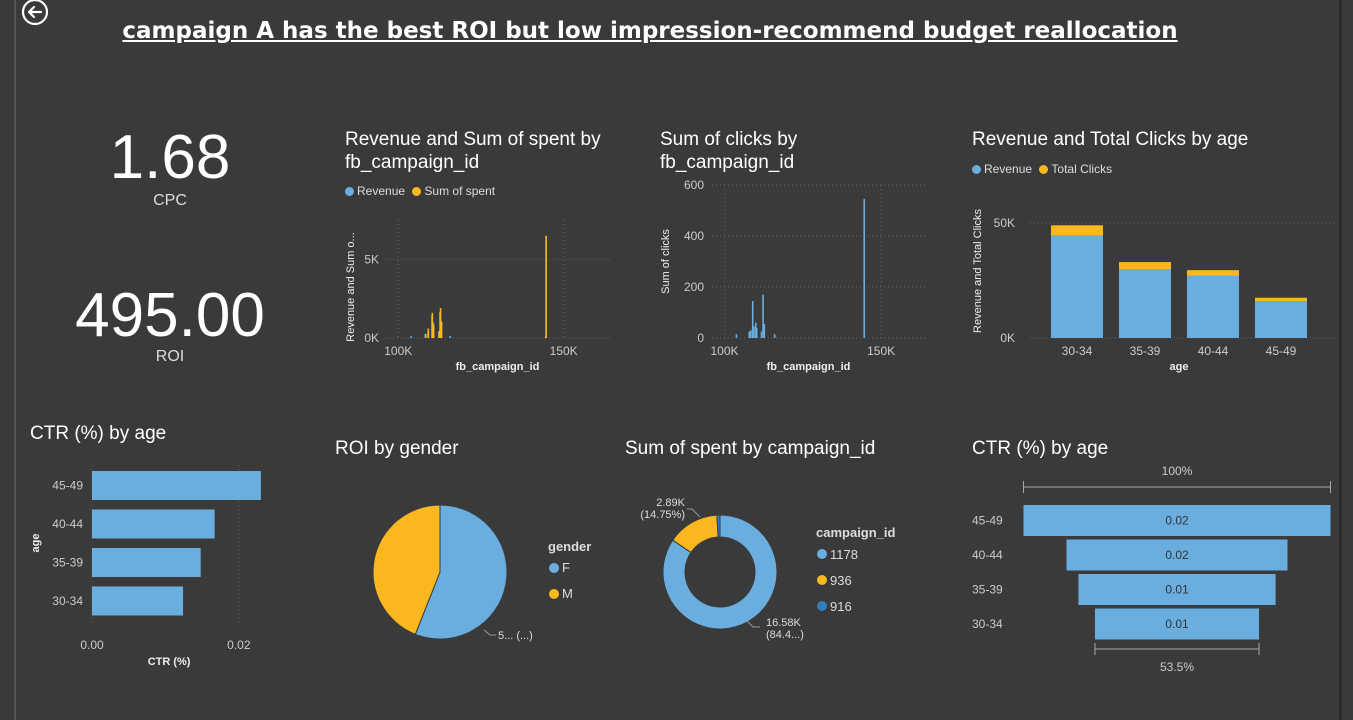  What do you see at coordinates (170, 200) in the screenshot?
I see `cpc-label: CPC` at bounding box center [170, 200].